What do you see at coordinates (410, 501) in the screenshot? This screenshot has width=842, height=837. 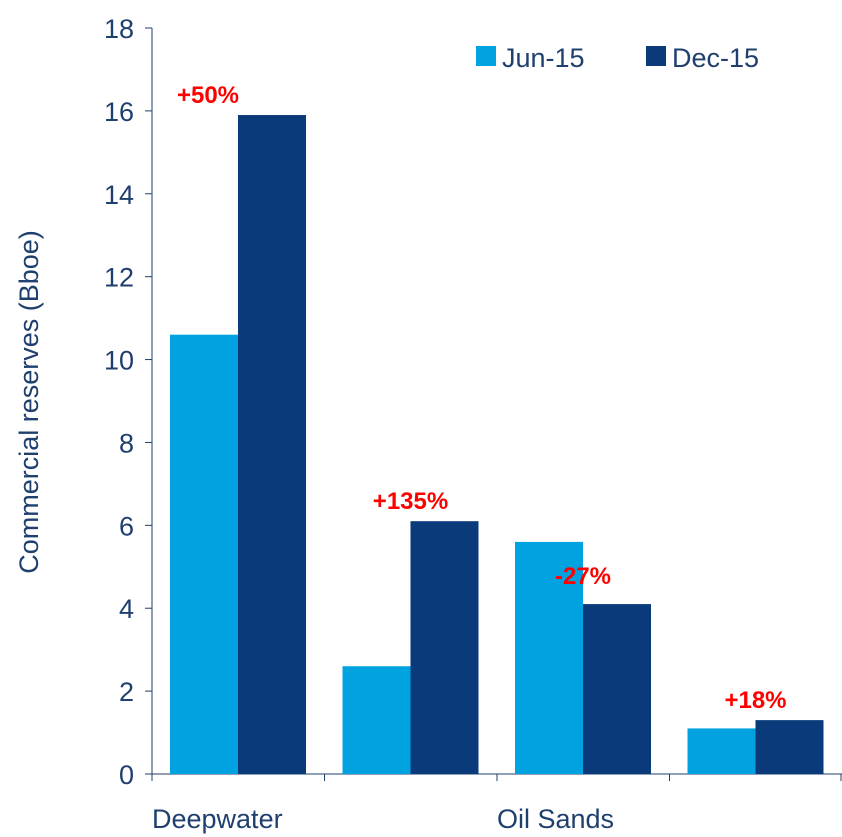 I see `change-label-2: +135%` at bounding box center [410, 501].